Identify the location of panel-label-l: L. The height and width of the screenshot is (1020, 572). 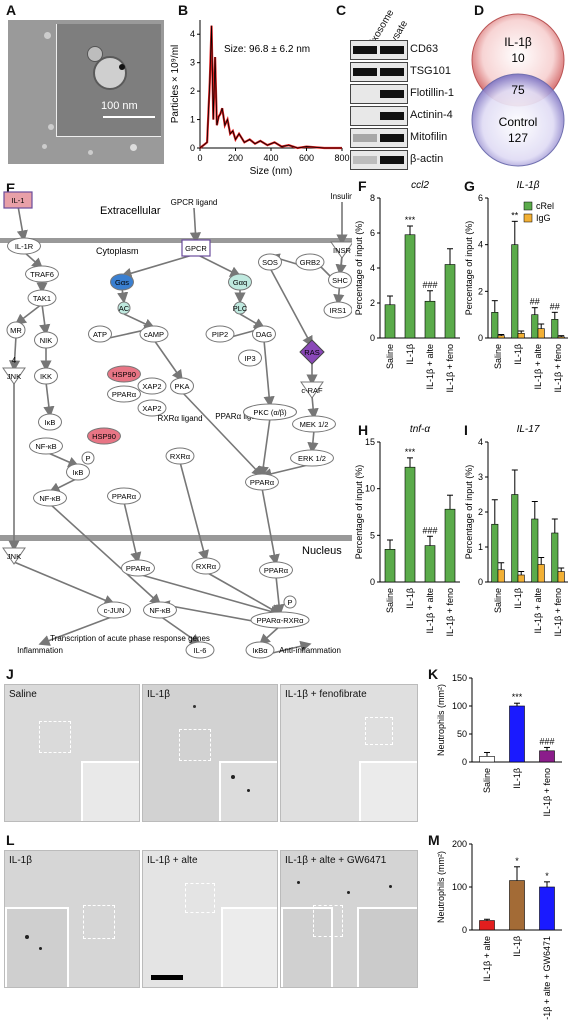
(10, 840).